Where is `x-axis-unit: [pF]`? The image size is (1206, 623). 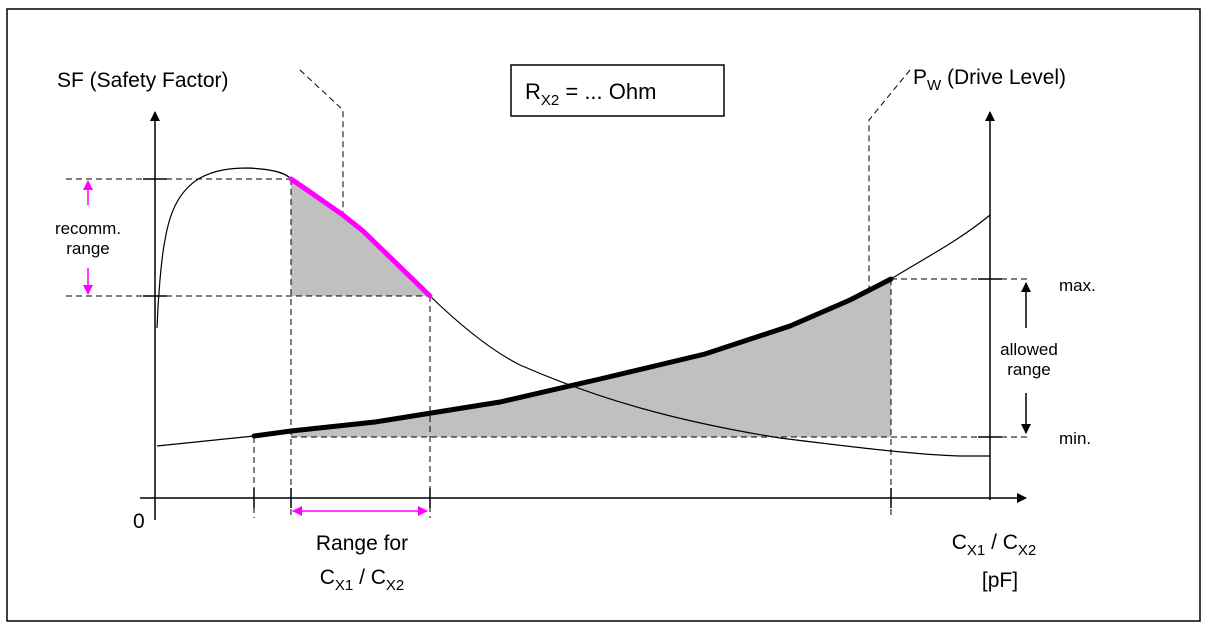
x-axis-unit: [pF] is located at coordinates (1000, 580).